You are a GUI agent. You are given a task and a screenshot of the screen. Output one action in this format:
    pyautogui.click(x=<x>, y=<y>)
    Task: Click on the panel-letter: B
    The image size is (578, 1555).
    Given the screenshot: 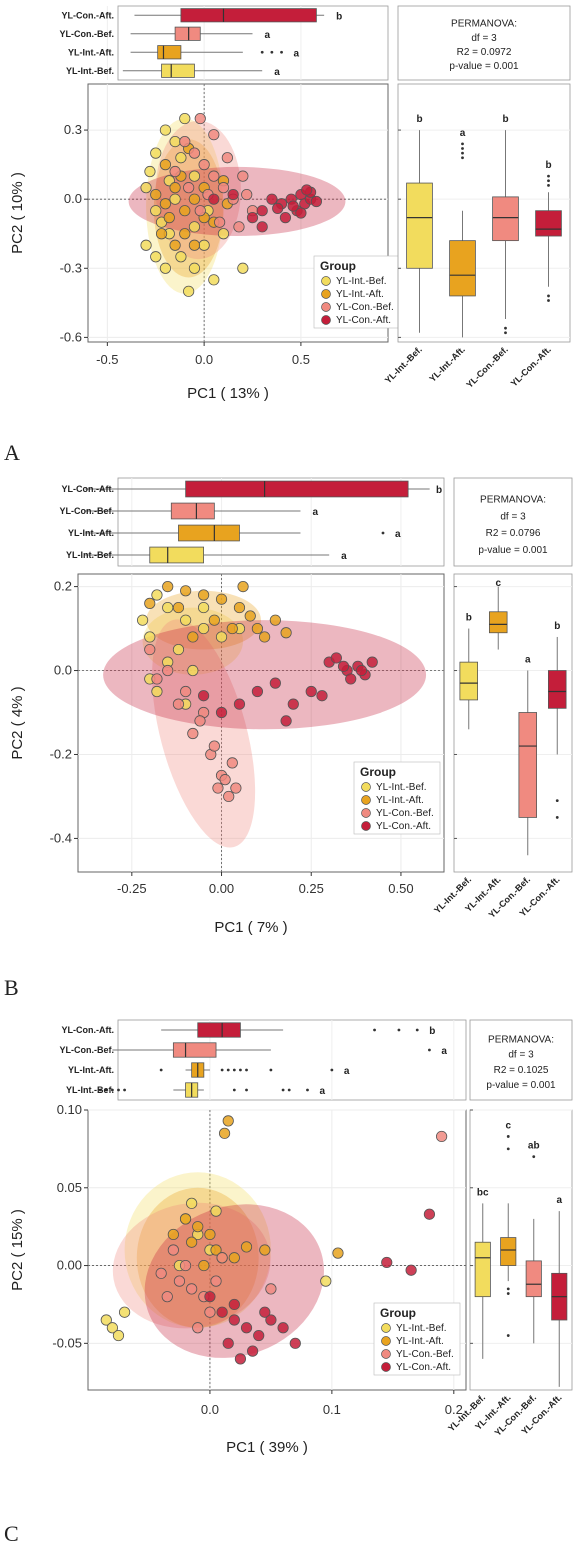 What is the action you would take?
    pyautogui.click(x=11, y=987)
    